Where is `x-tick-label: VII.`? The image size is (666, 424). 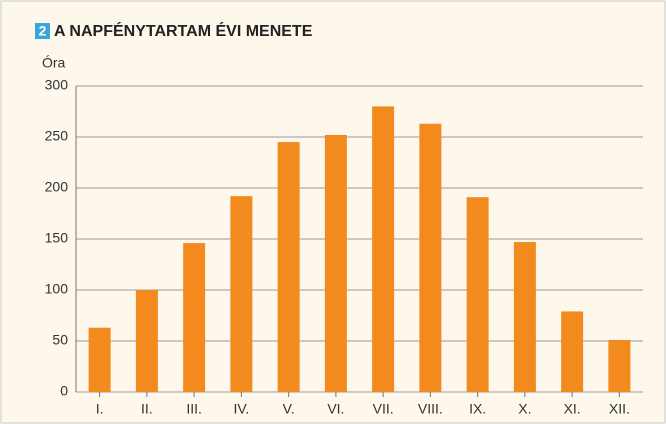 x-tick-label: VII. is located at coordinates (383, 409).